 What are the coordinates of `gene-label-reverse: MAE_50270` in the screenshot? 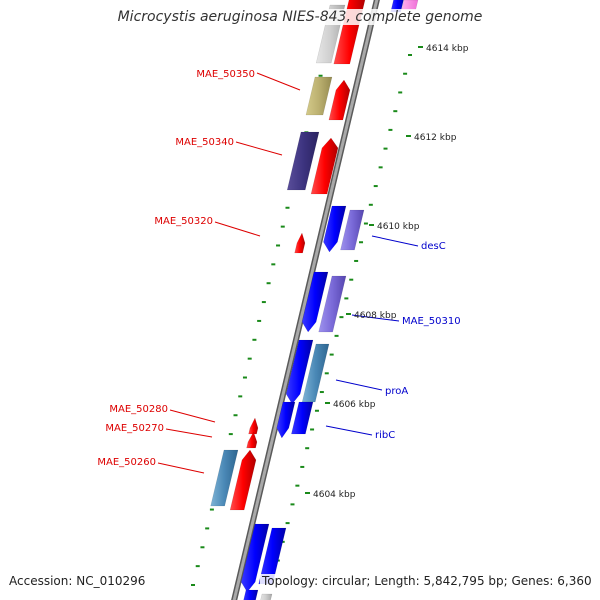 It's located at (134, 428).